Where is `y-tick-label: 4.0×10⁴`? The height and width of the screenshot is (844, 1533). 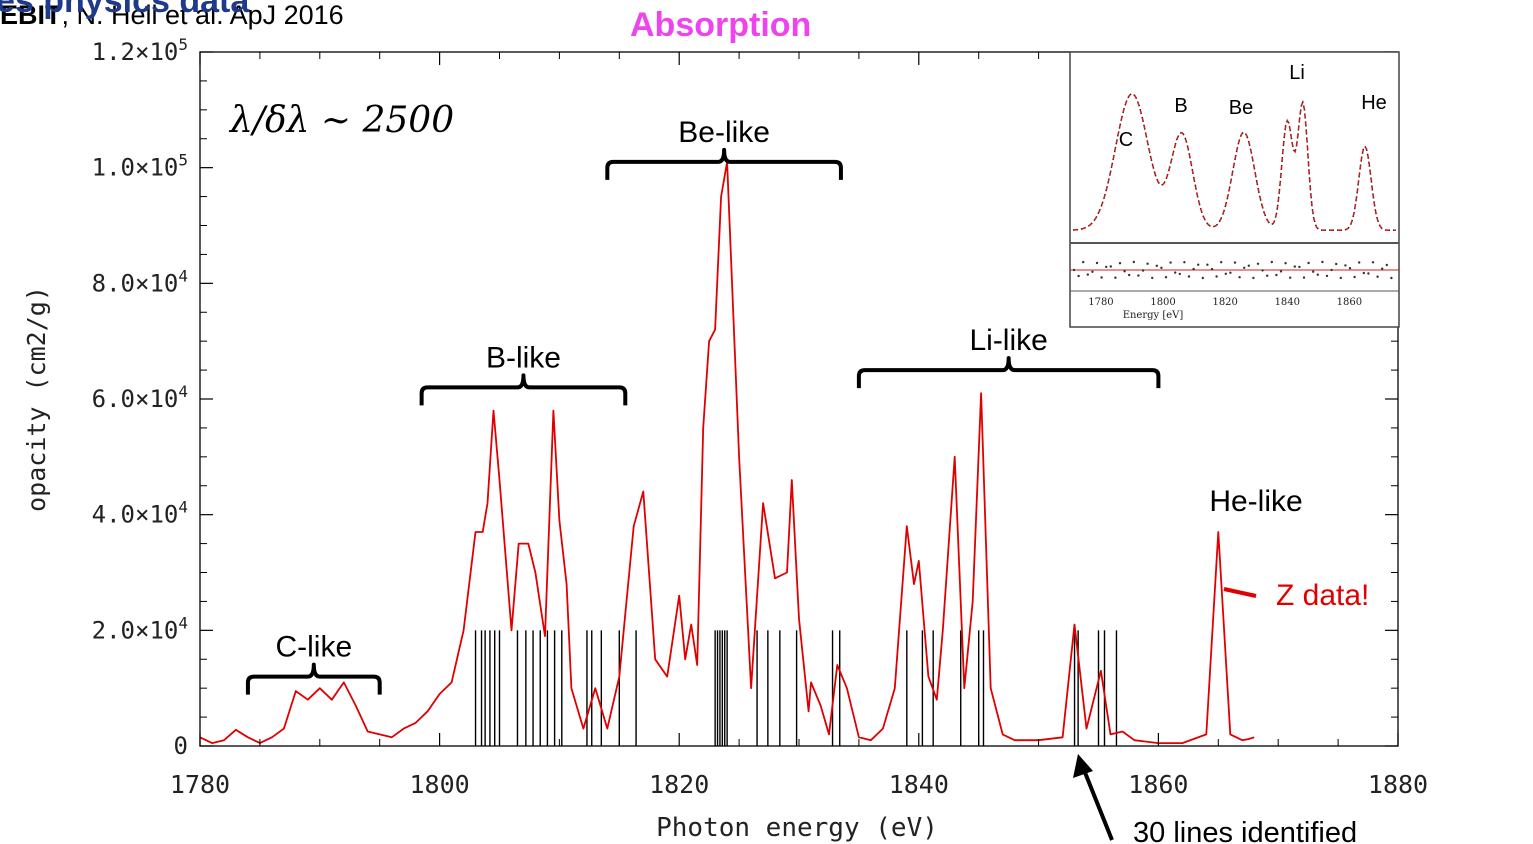 y-tick-label: 4.0×10⁴ is located at coordinates (140, 513).